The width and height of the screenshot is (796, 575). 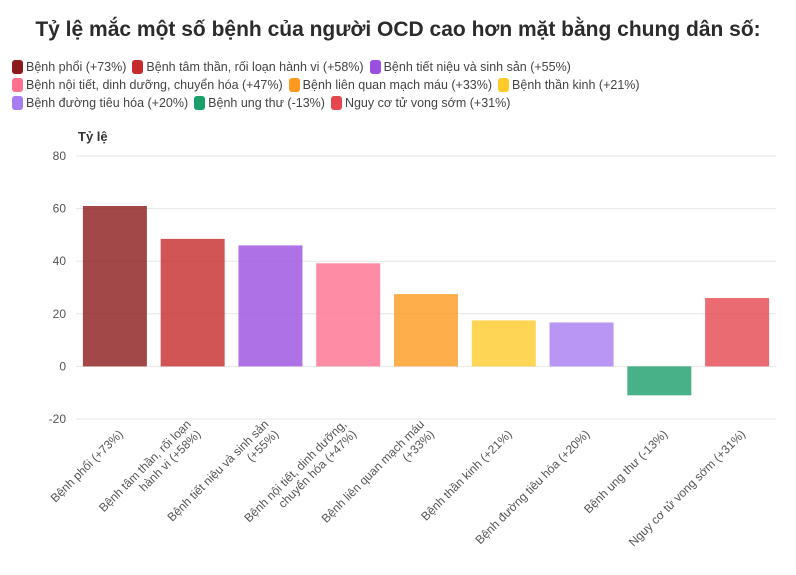 I want to click on legend-item: Bệnh liên quan mạch máu (+33%), so click(x=390, y=85).